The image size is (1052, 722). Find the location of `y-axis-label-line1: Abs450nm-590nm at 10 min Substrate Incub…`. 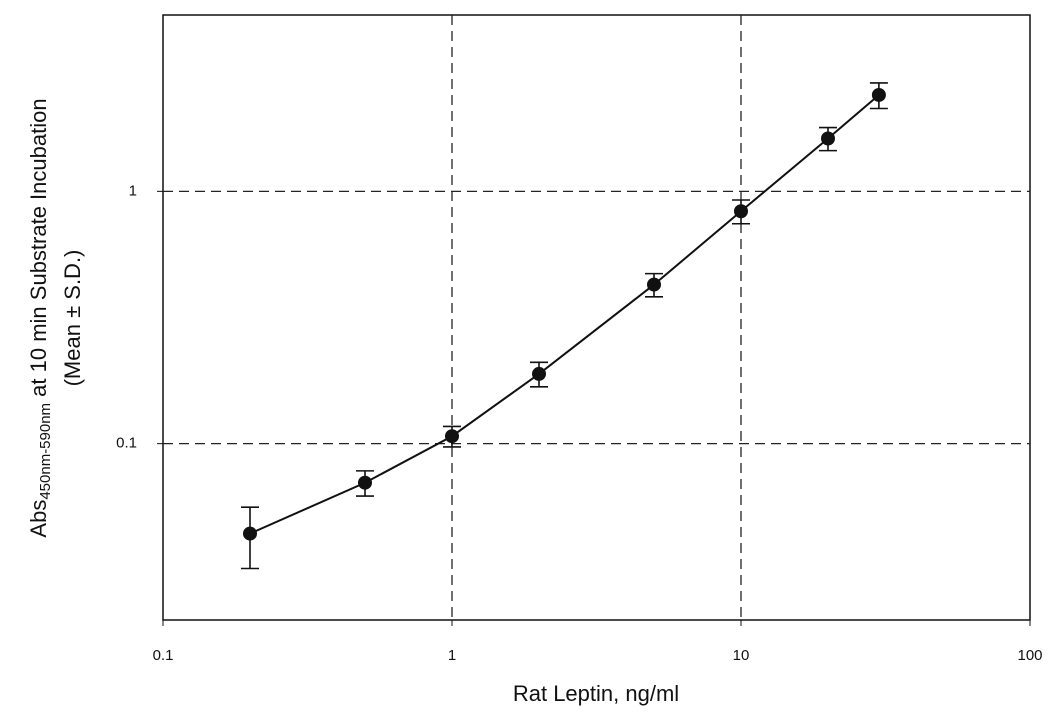

y-axis-label-line1: Abs450nm-590nm at 10 min Substrate Incub… is located at coordinates (40, 317).